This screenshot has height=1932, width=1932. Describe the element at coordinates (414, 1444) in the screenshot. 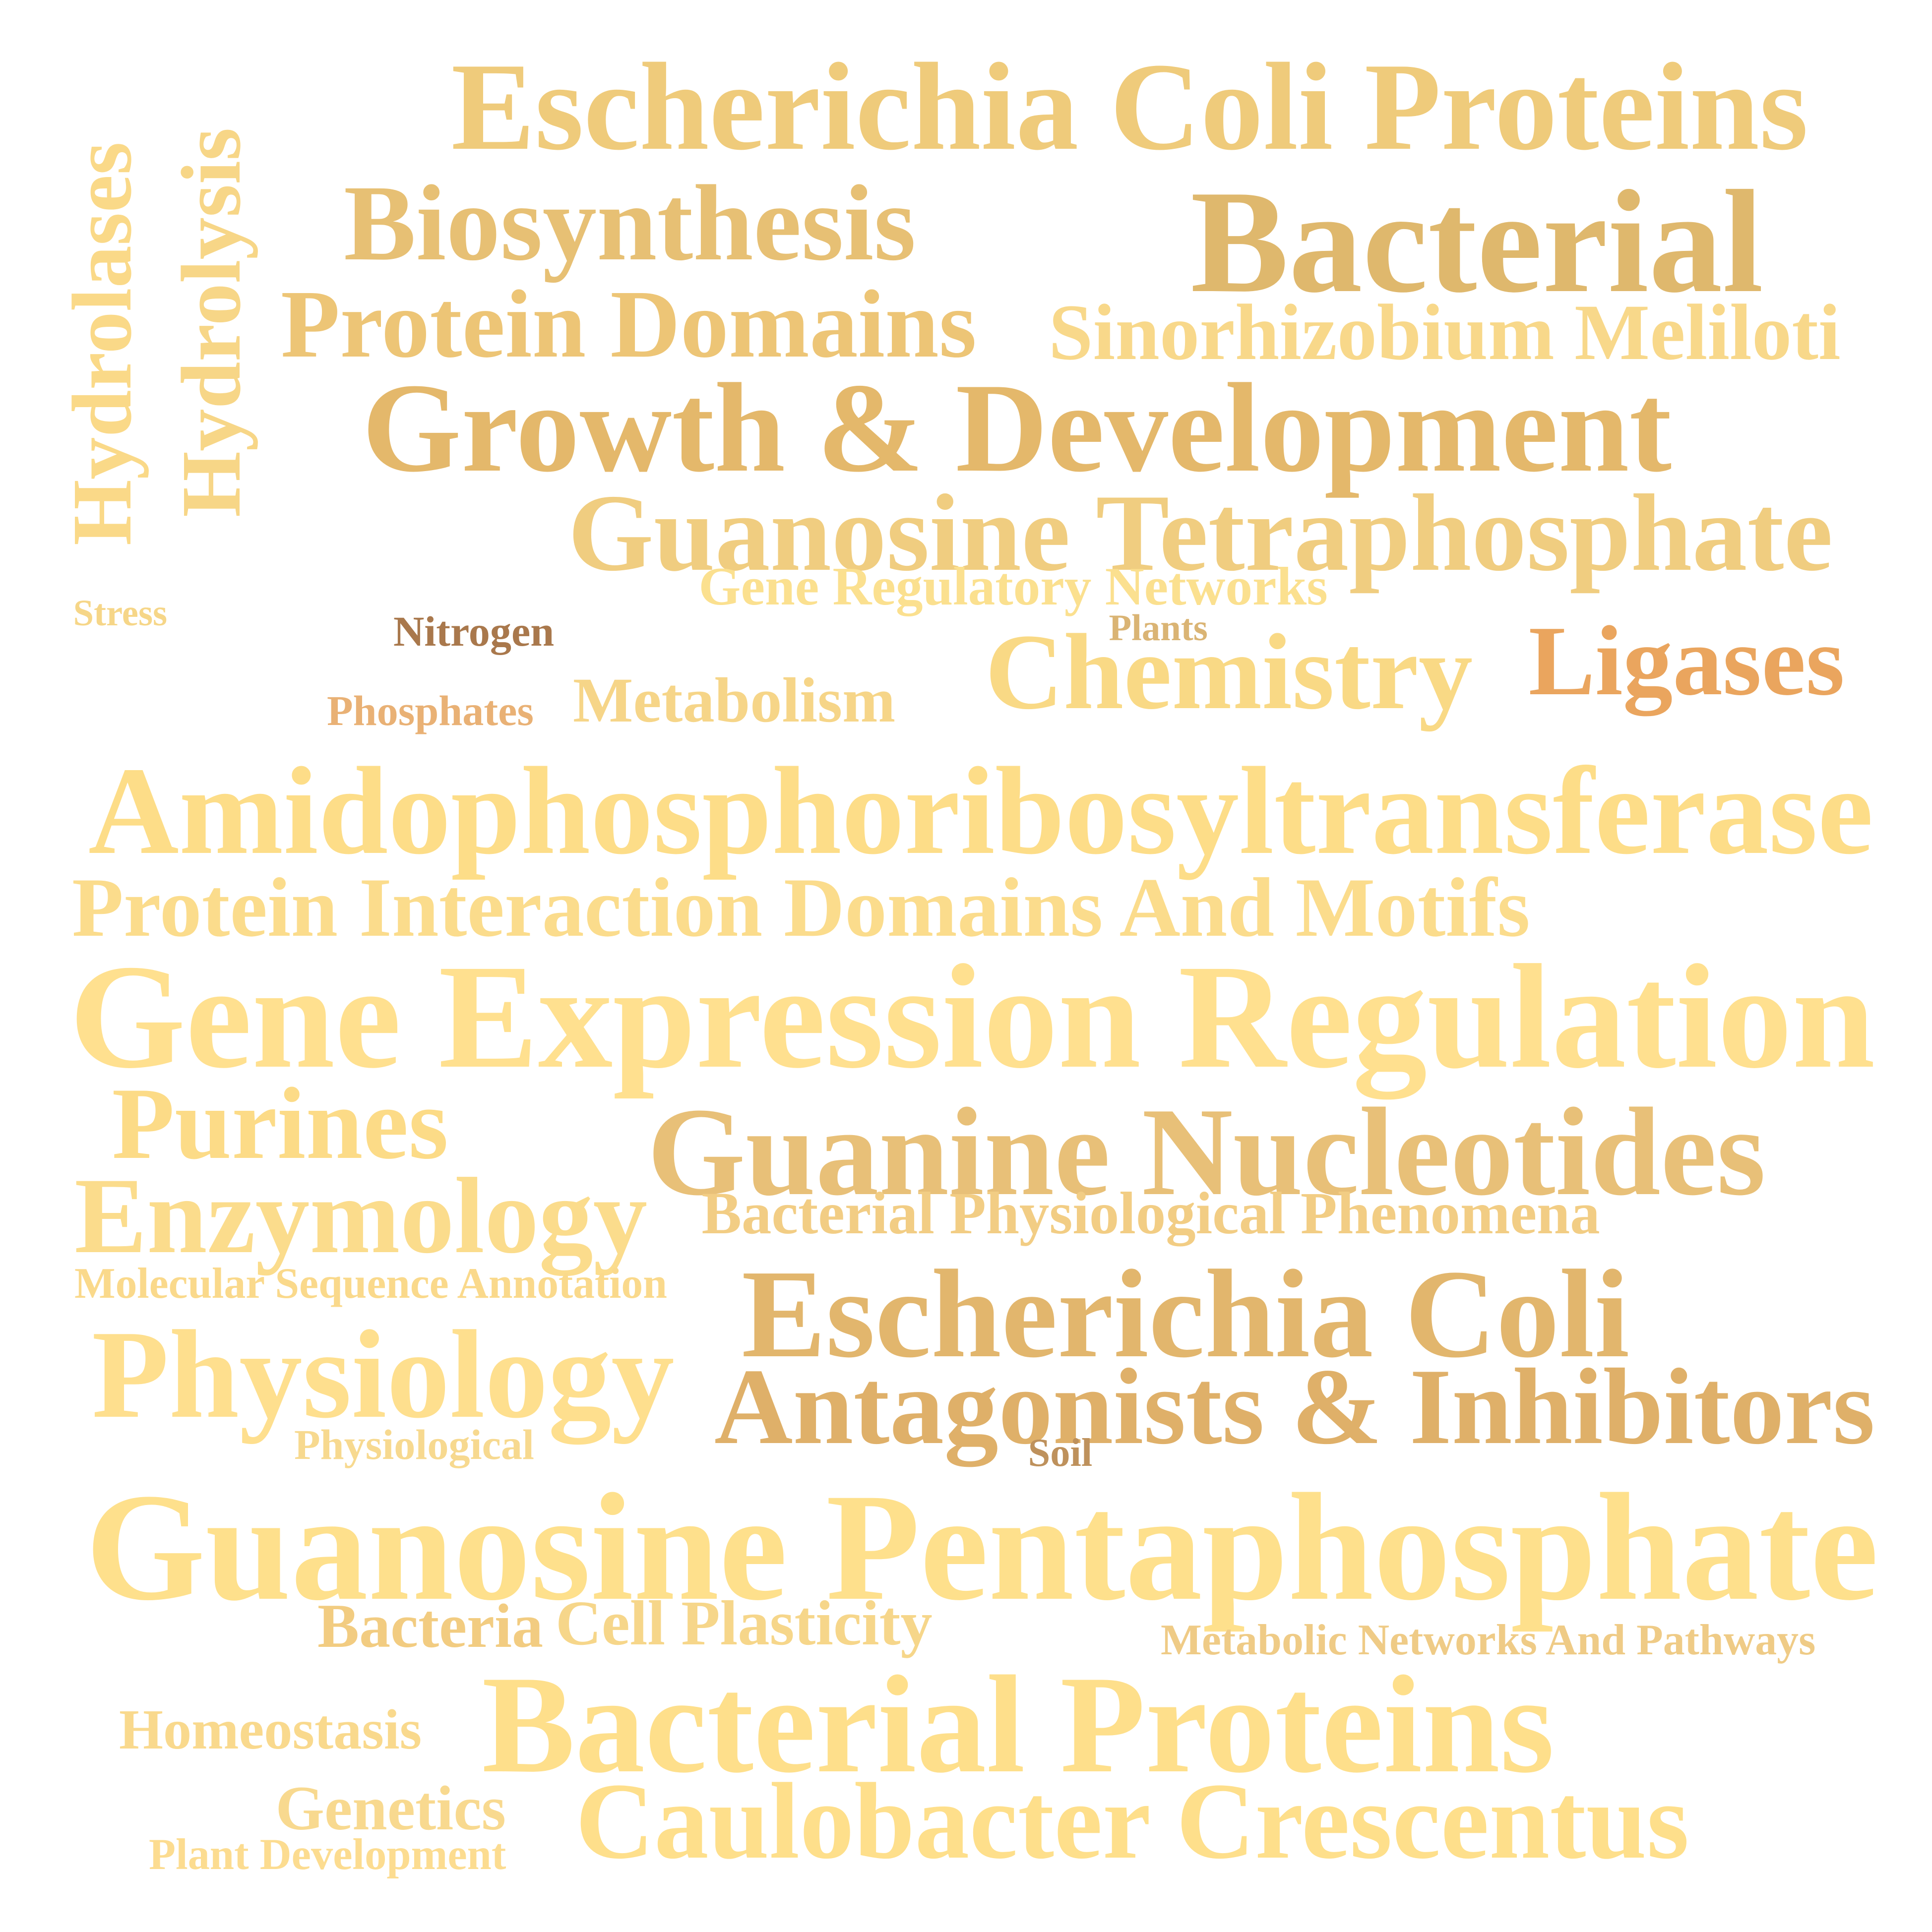

I see `word-physiological: Physiological` at that location.